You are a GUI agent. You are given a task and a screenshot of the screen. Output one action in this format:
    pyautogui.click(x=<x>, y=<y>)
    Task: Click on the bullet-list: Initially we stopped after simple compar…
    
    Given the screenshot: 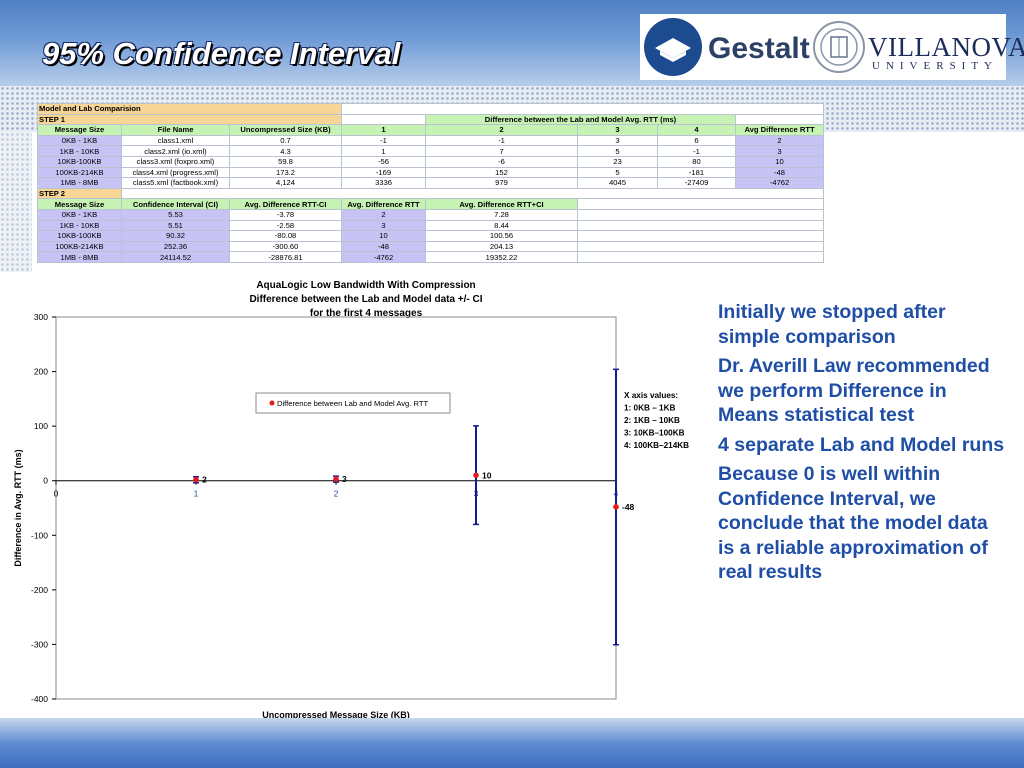 What is the action you would take?
    pyautogui.click(x=863, y=445)
    